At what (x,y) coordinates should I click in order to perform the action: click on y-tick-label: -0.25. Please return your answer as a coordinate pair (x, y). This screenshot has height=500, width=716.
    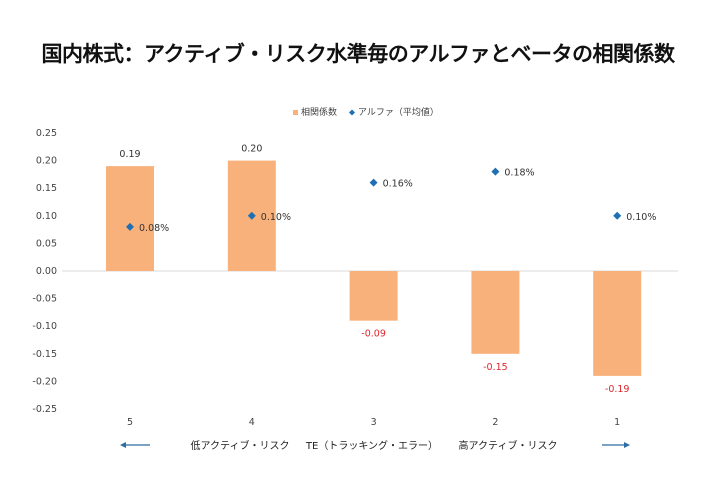
    Looking at the image, I should click on (44, 409).